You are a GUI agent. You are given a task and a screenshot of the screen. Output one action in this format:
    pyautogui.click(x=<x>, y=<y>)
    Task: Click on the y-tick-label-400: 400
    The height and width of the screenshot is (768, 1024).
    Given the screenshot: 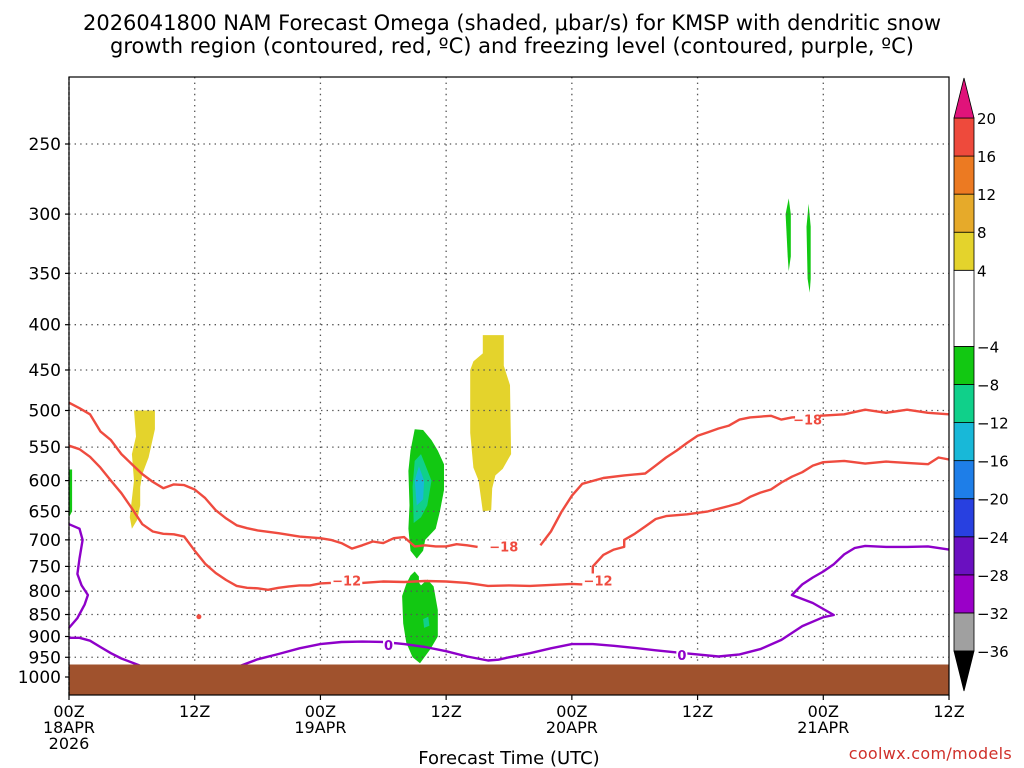 What is the action you would take?
    pyautogui.click(x=45, y=326)
    